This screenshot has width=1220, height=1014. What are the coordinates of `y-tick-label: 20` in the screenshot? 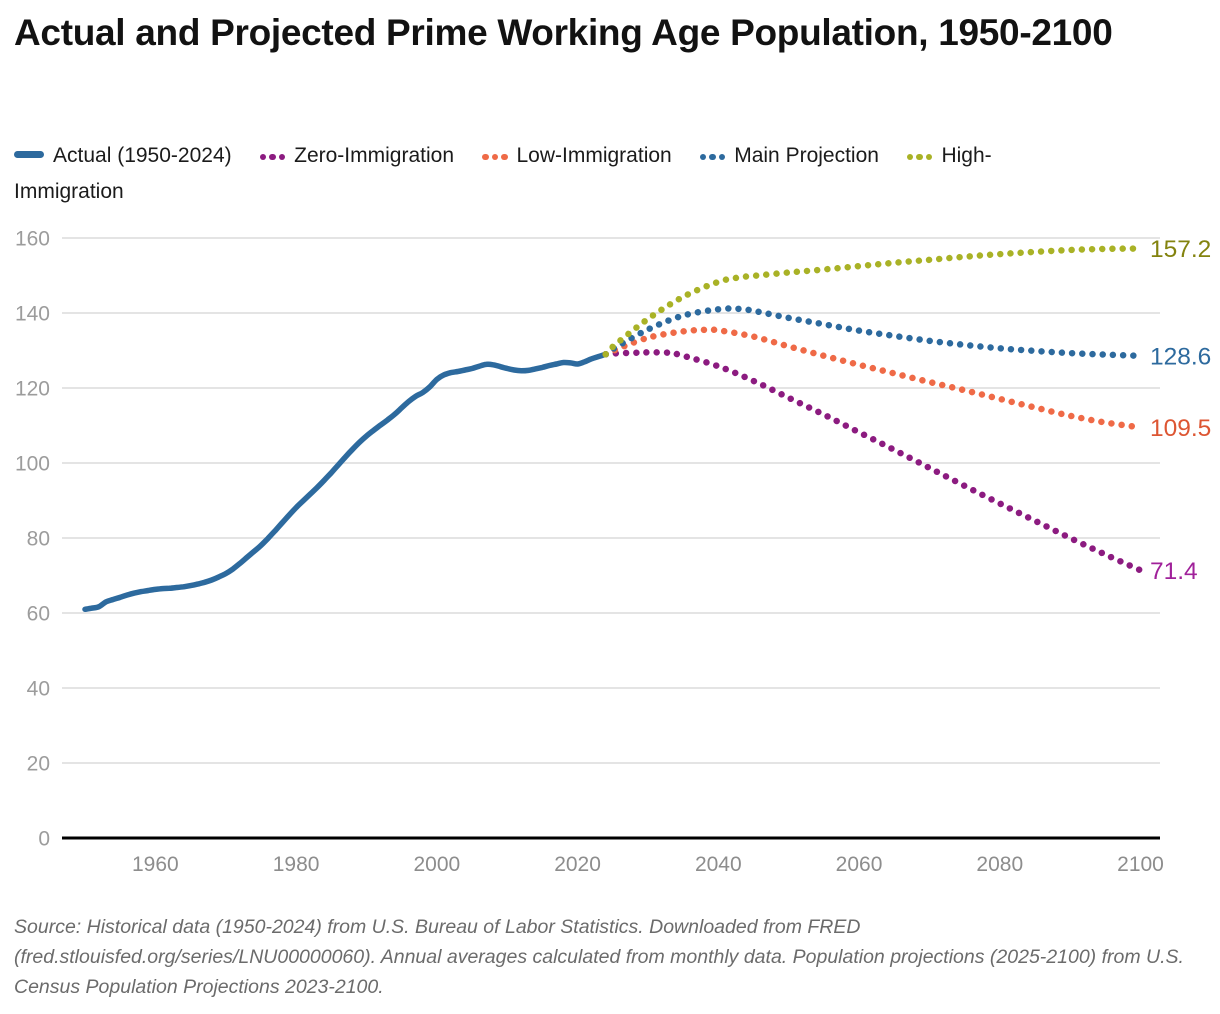 It's located at (38, 764).